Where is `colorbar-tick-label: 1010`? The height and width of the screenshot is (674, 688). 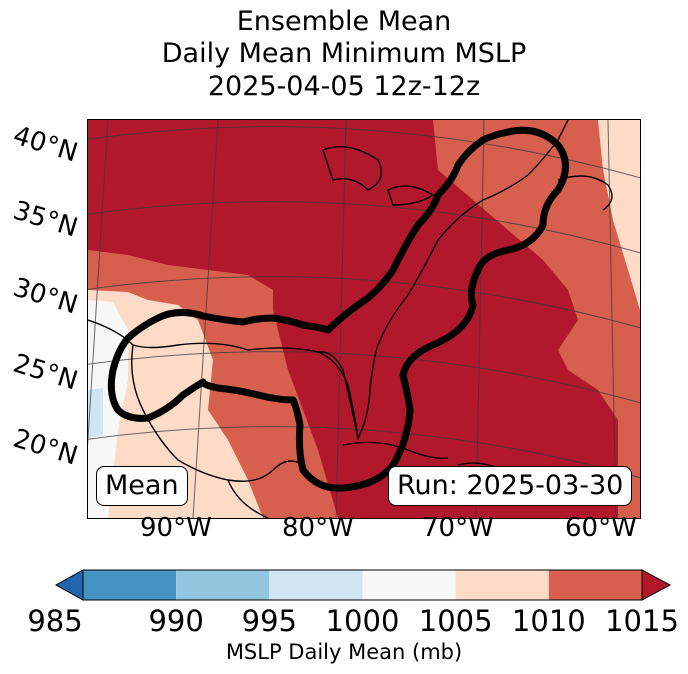
colorbar-tick-label: 1010 is located at coordinates (548, 621).